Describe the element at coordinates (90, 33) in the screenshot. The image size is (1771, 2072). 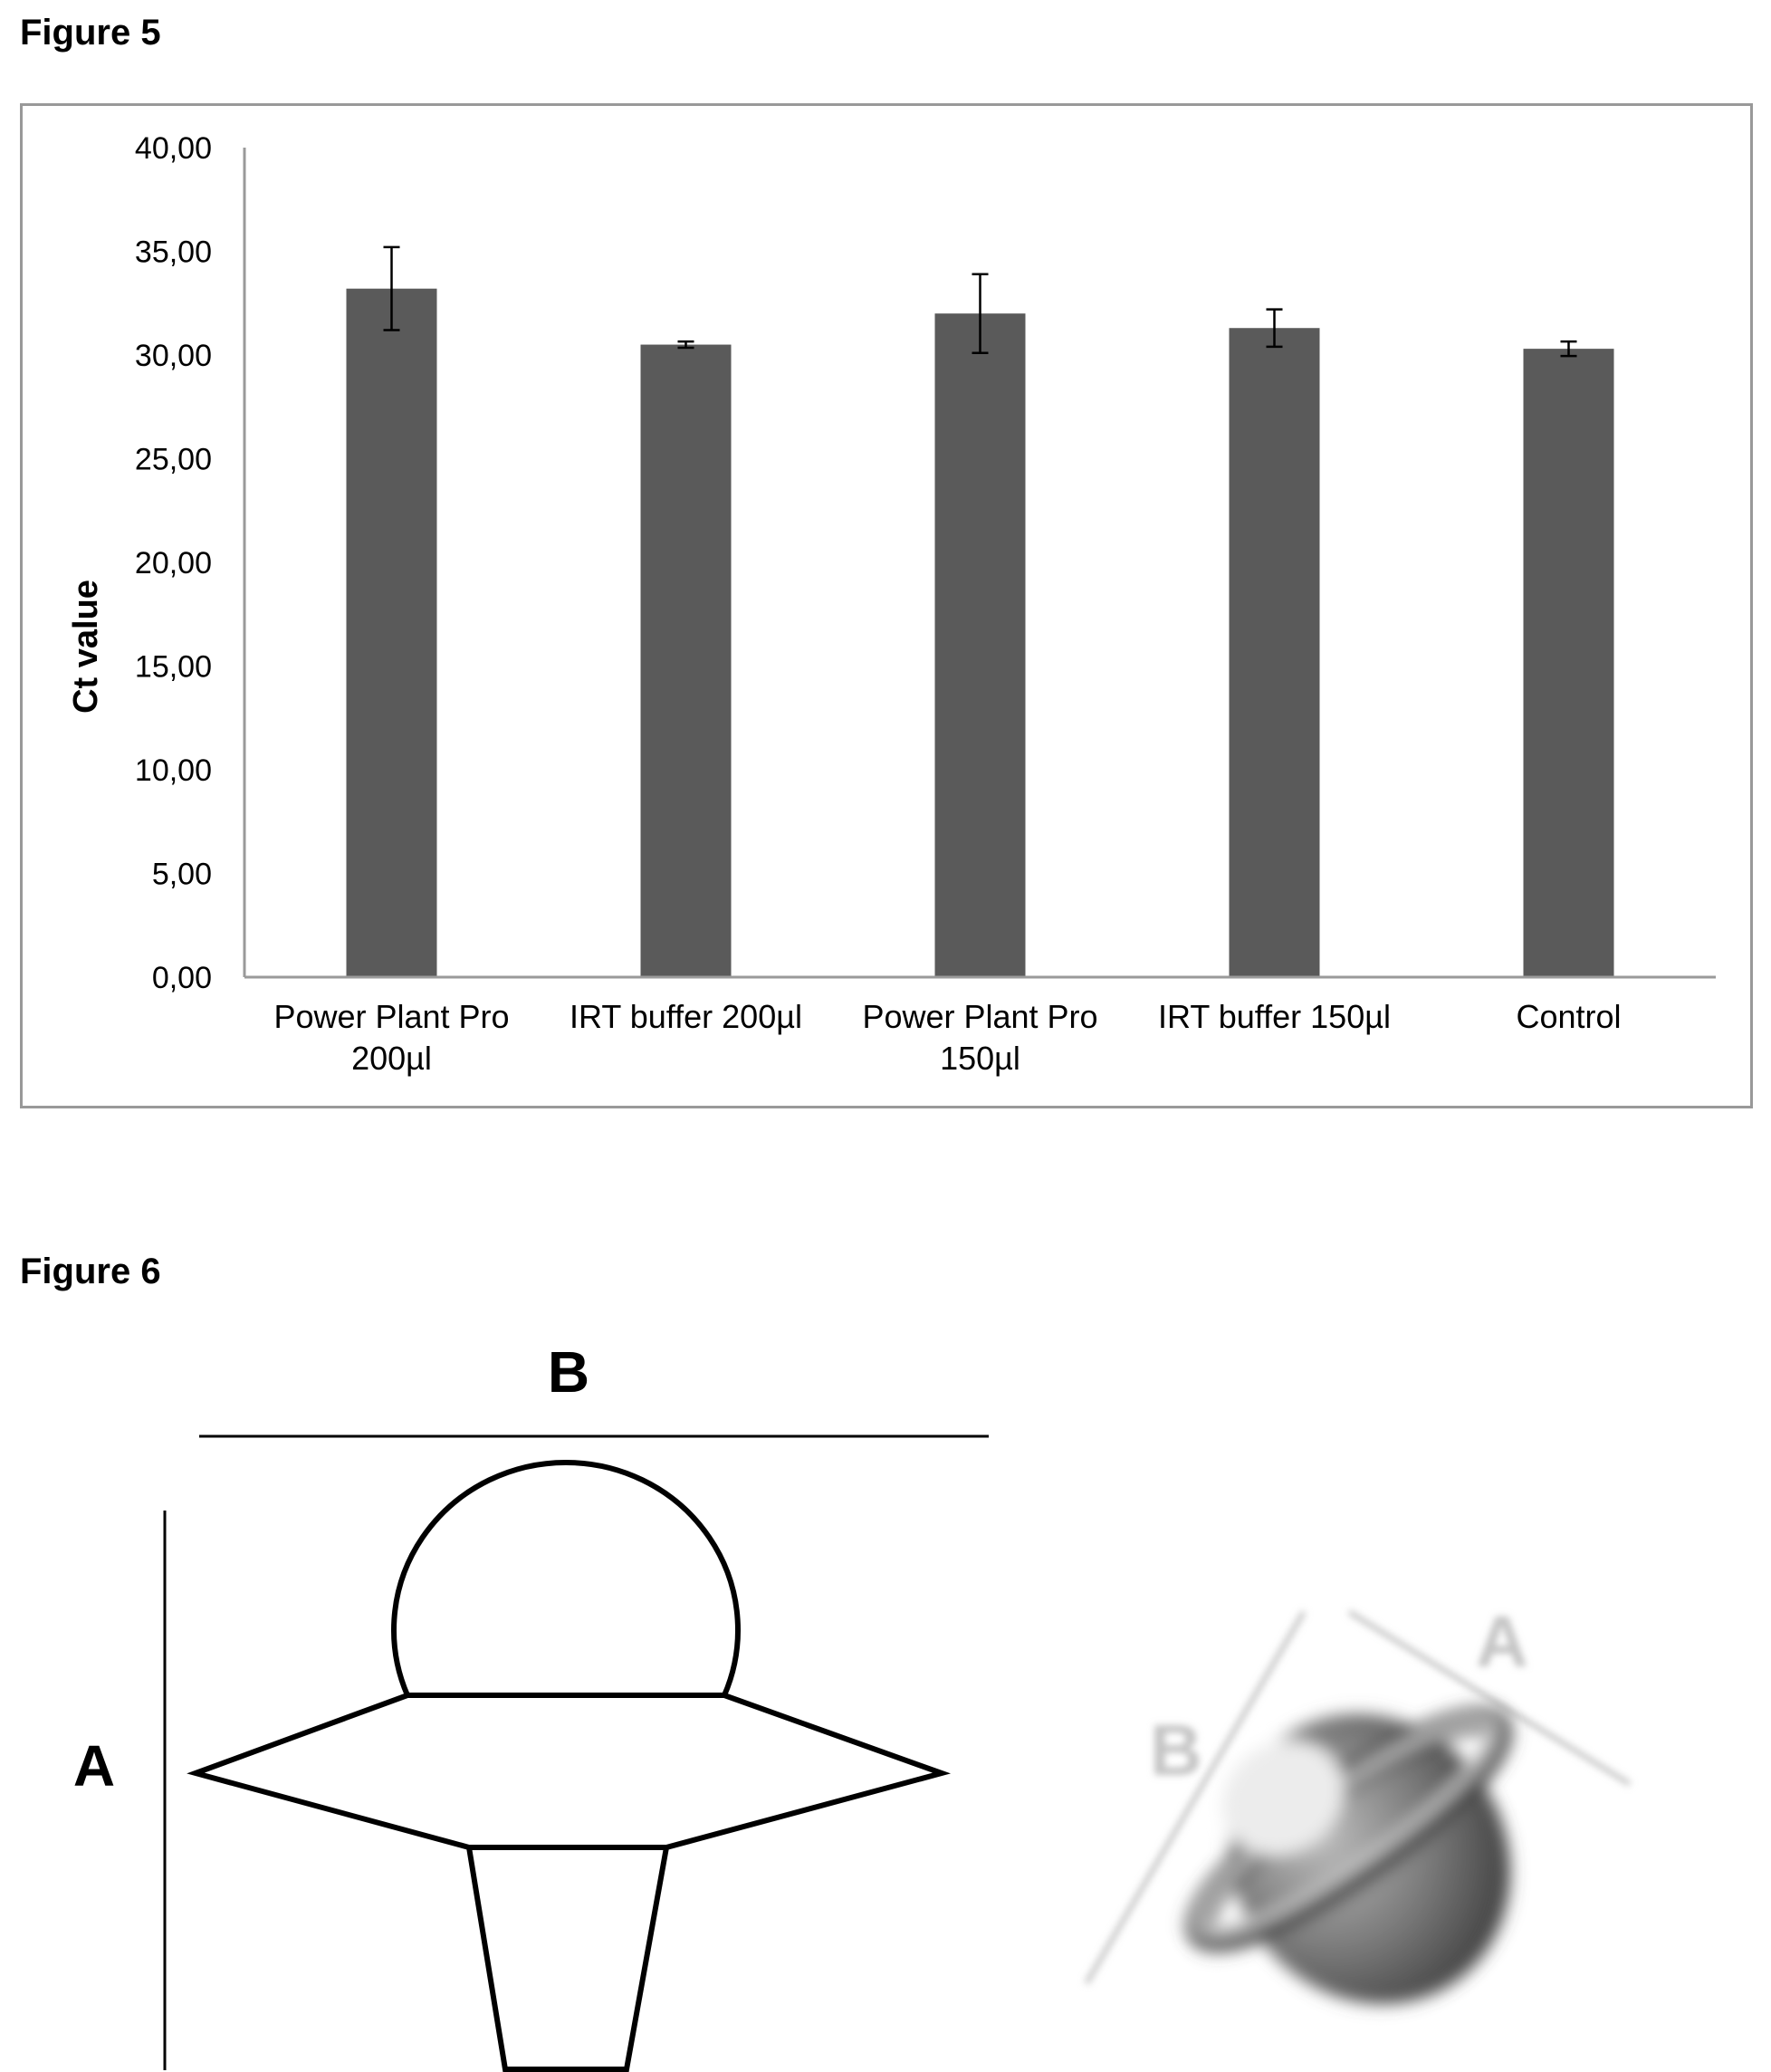
I see `figure-5-title: Figure 5` at that location.